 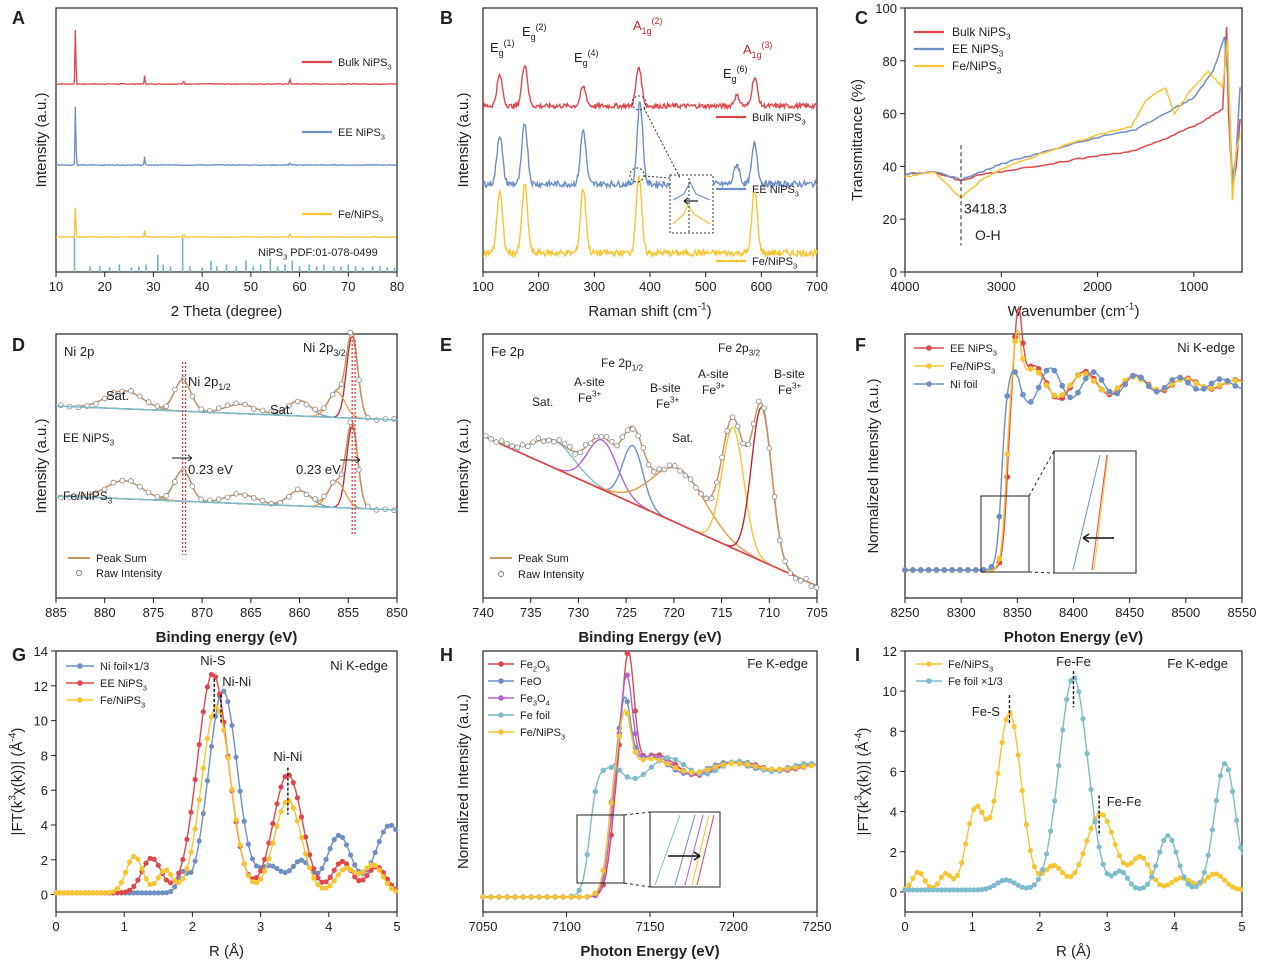 I want to click on background-line, so click(x=226, y=413).